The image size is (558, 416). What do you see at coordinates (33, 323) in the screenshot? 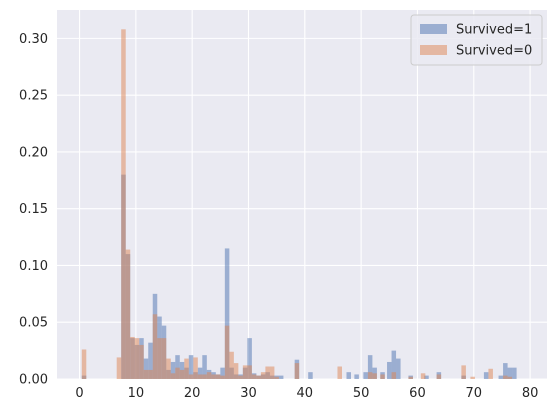
I see `y-tick-label: 0.05` at bounding box center [33, 323].